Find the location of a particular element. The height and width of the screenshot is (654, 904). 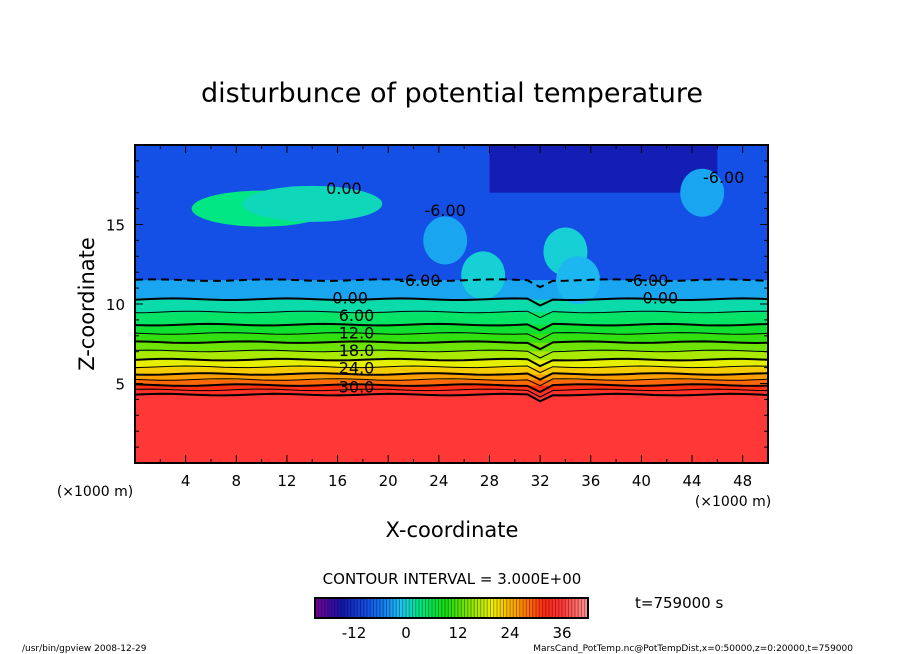

x-tick-label: 8 is located at coordinates (237, 481).